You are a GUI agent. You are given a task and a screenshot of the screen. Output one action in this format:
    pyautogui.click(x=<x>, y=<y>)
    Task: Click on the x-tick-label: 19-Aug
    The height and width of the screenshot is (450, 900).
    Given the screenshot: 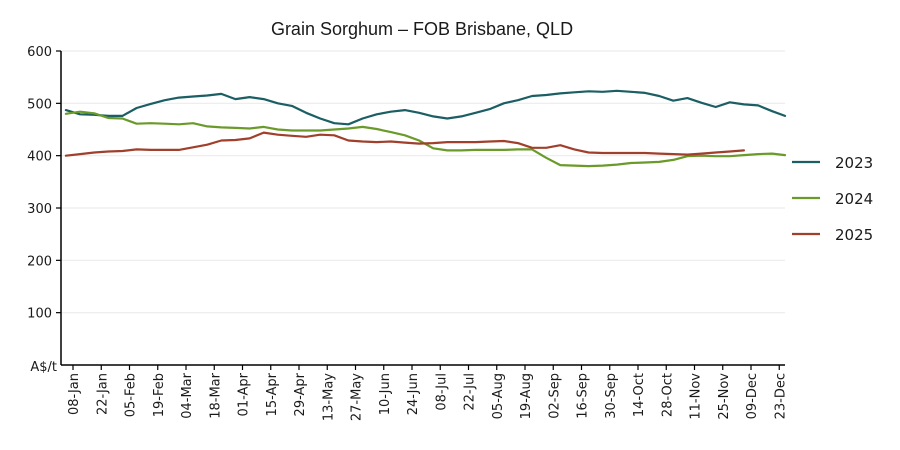 What is the action you would take?
    pyautogui.click(x=526, y=396)
    